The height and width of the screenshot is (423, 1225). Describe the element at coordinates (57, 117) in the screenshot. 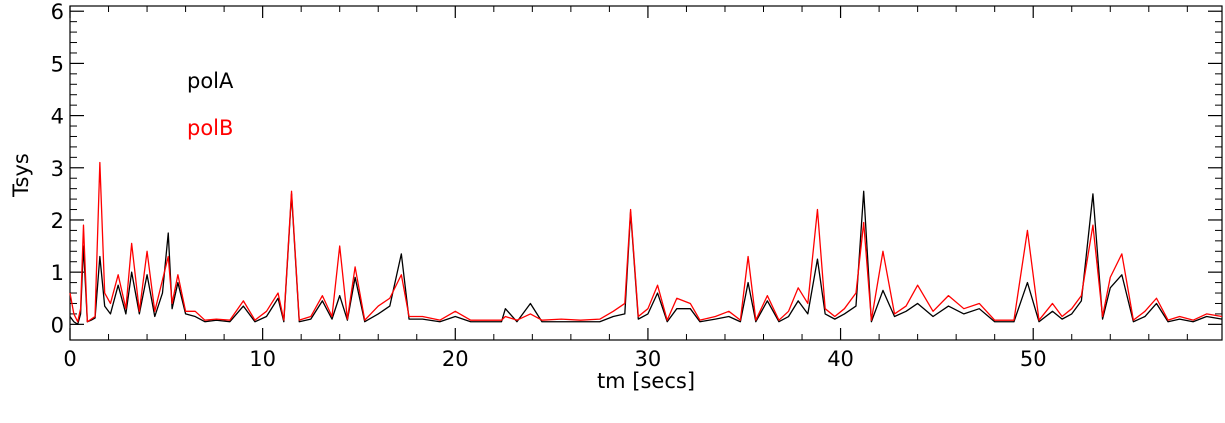

I see `y-tick-label: 4` at that location.